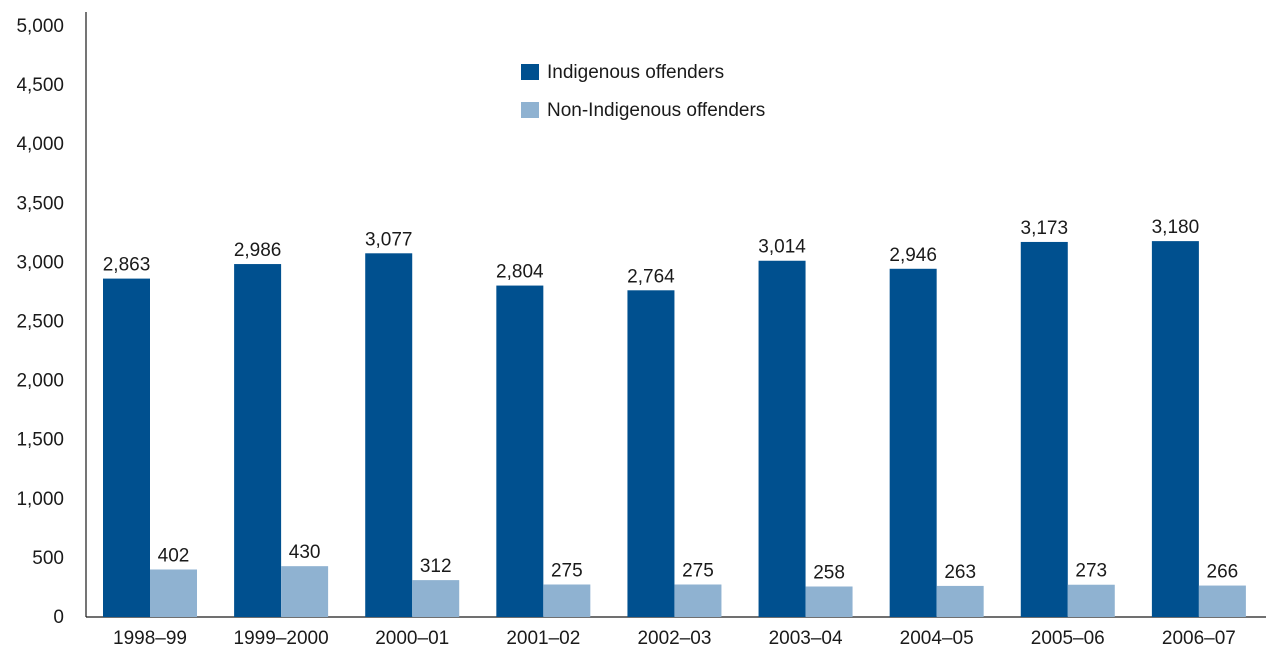  Describe the element at coordinates (127, 265) in the screenshot. I see `data-label-indigenous: 2,863` at that location.